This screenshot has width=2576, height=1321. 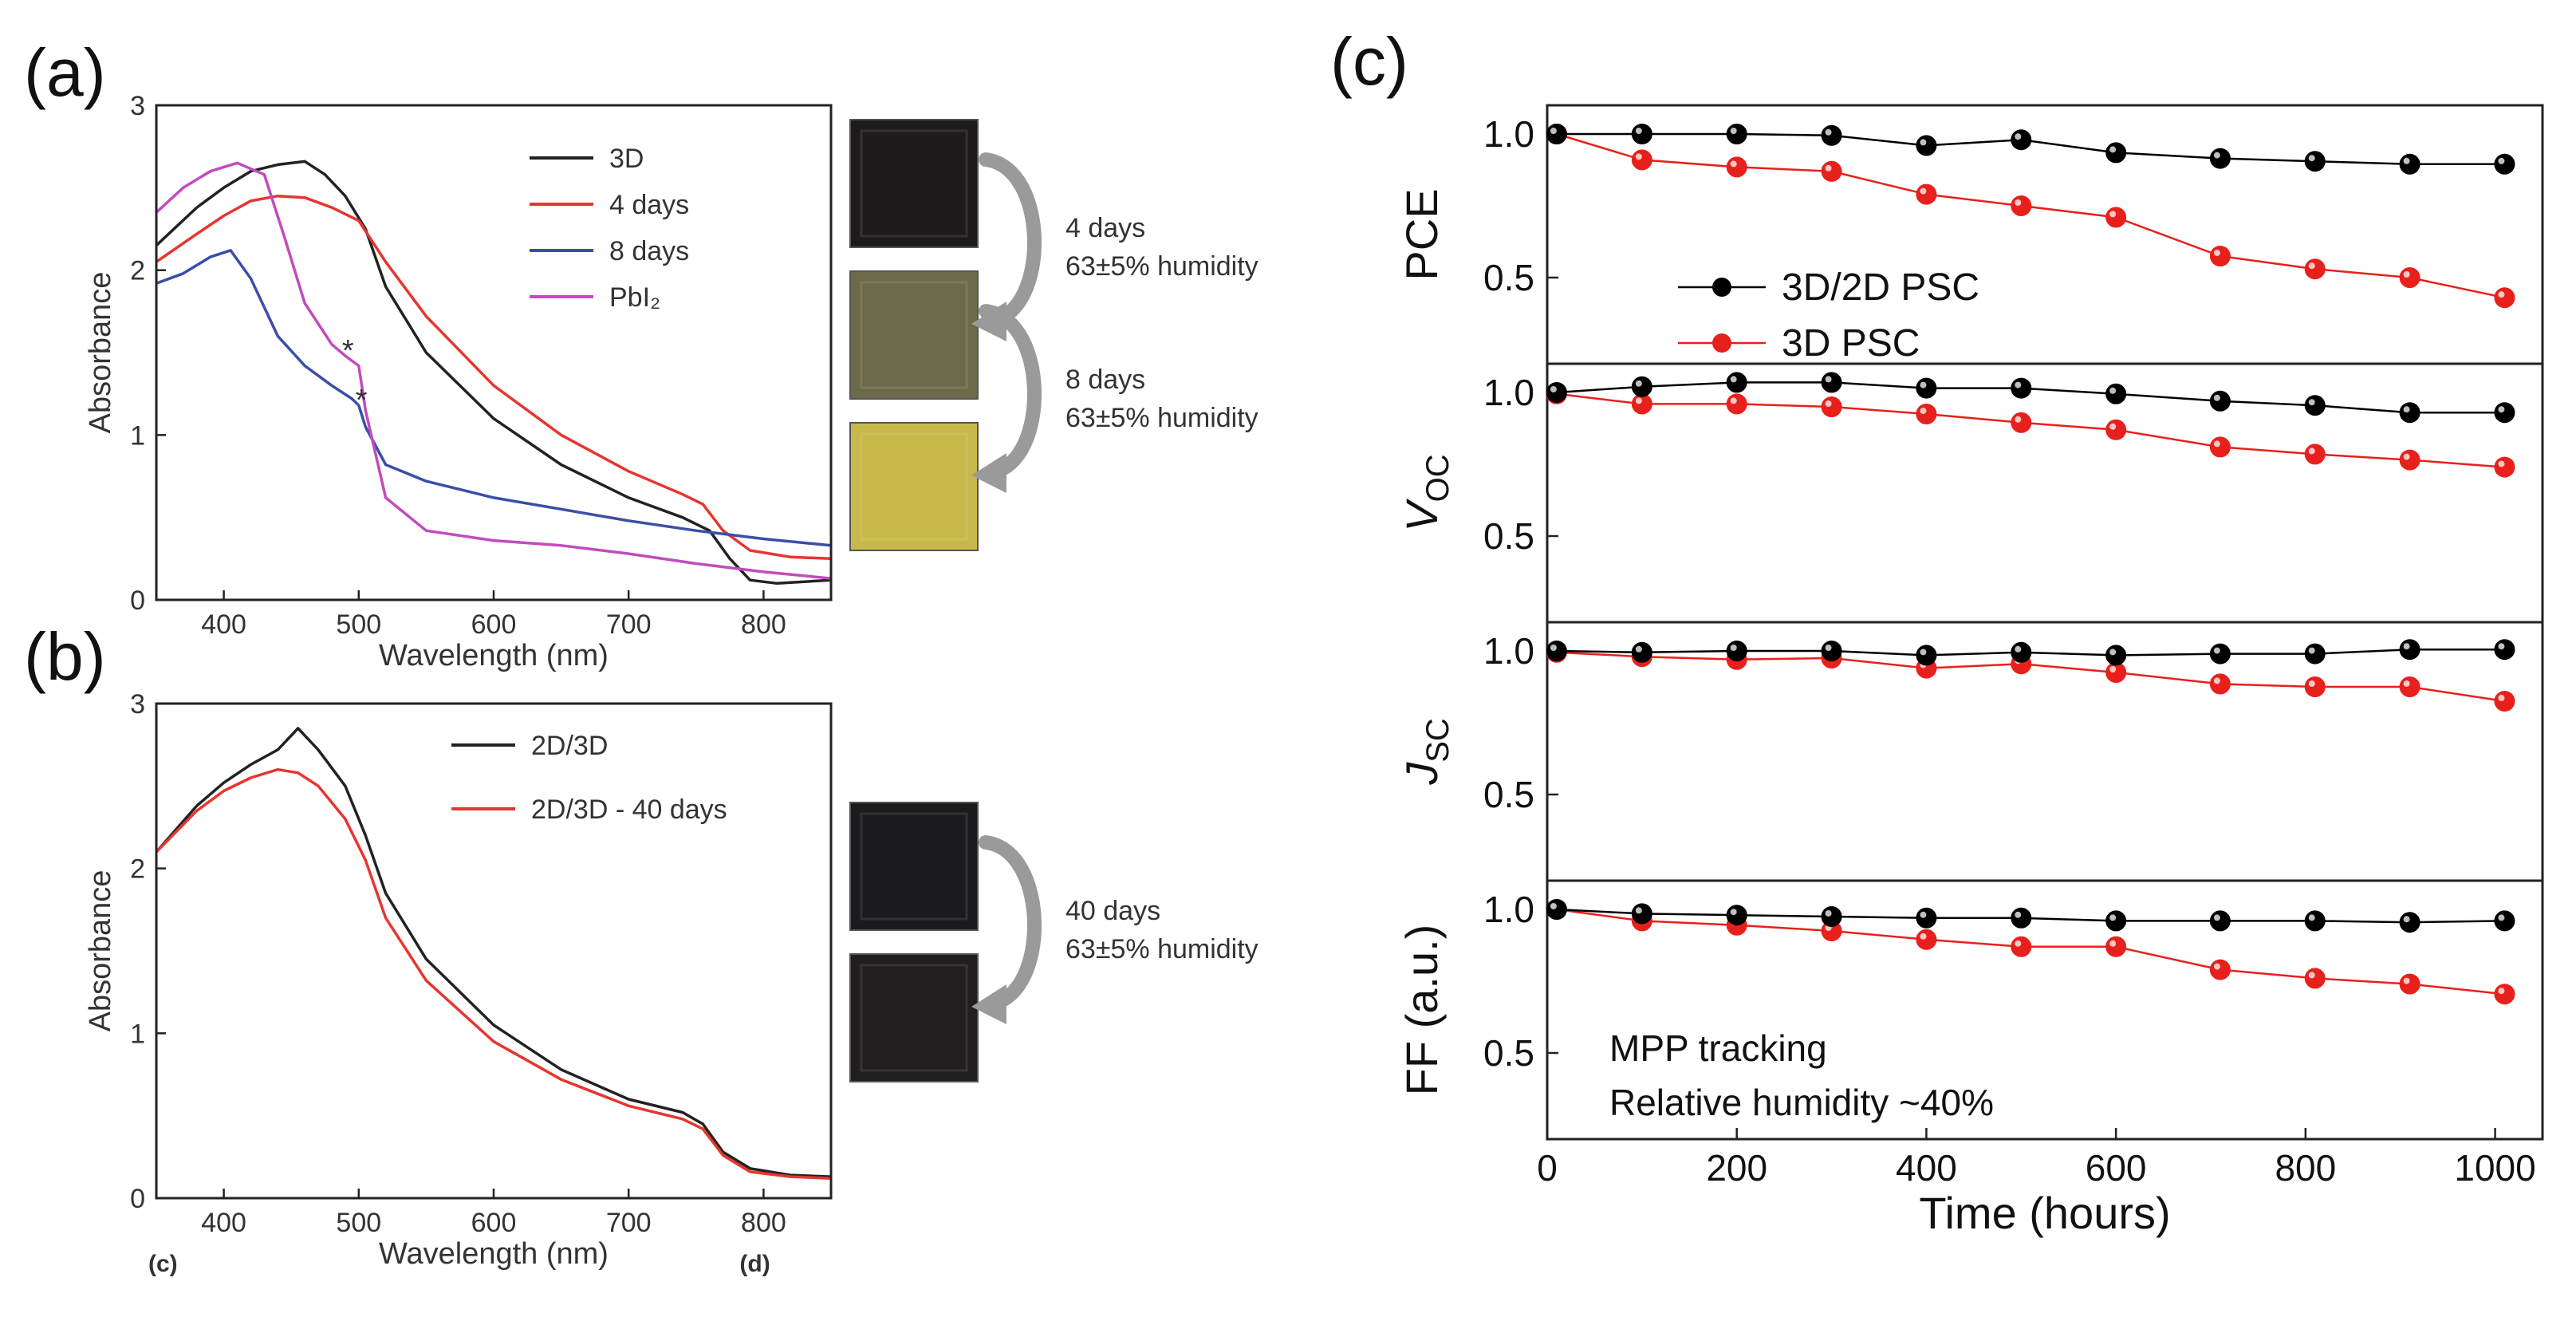 I want to click on subplot-y-tick-label-1-1: 1.0, so click(x=1508, y=392).